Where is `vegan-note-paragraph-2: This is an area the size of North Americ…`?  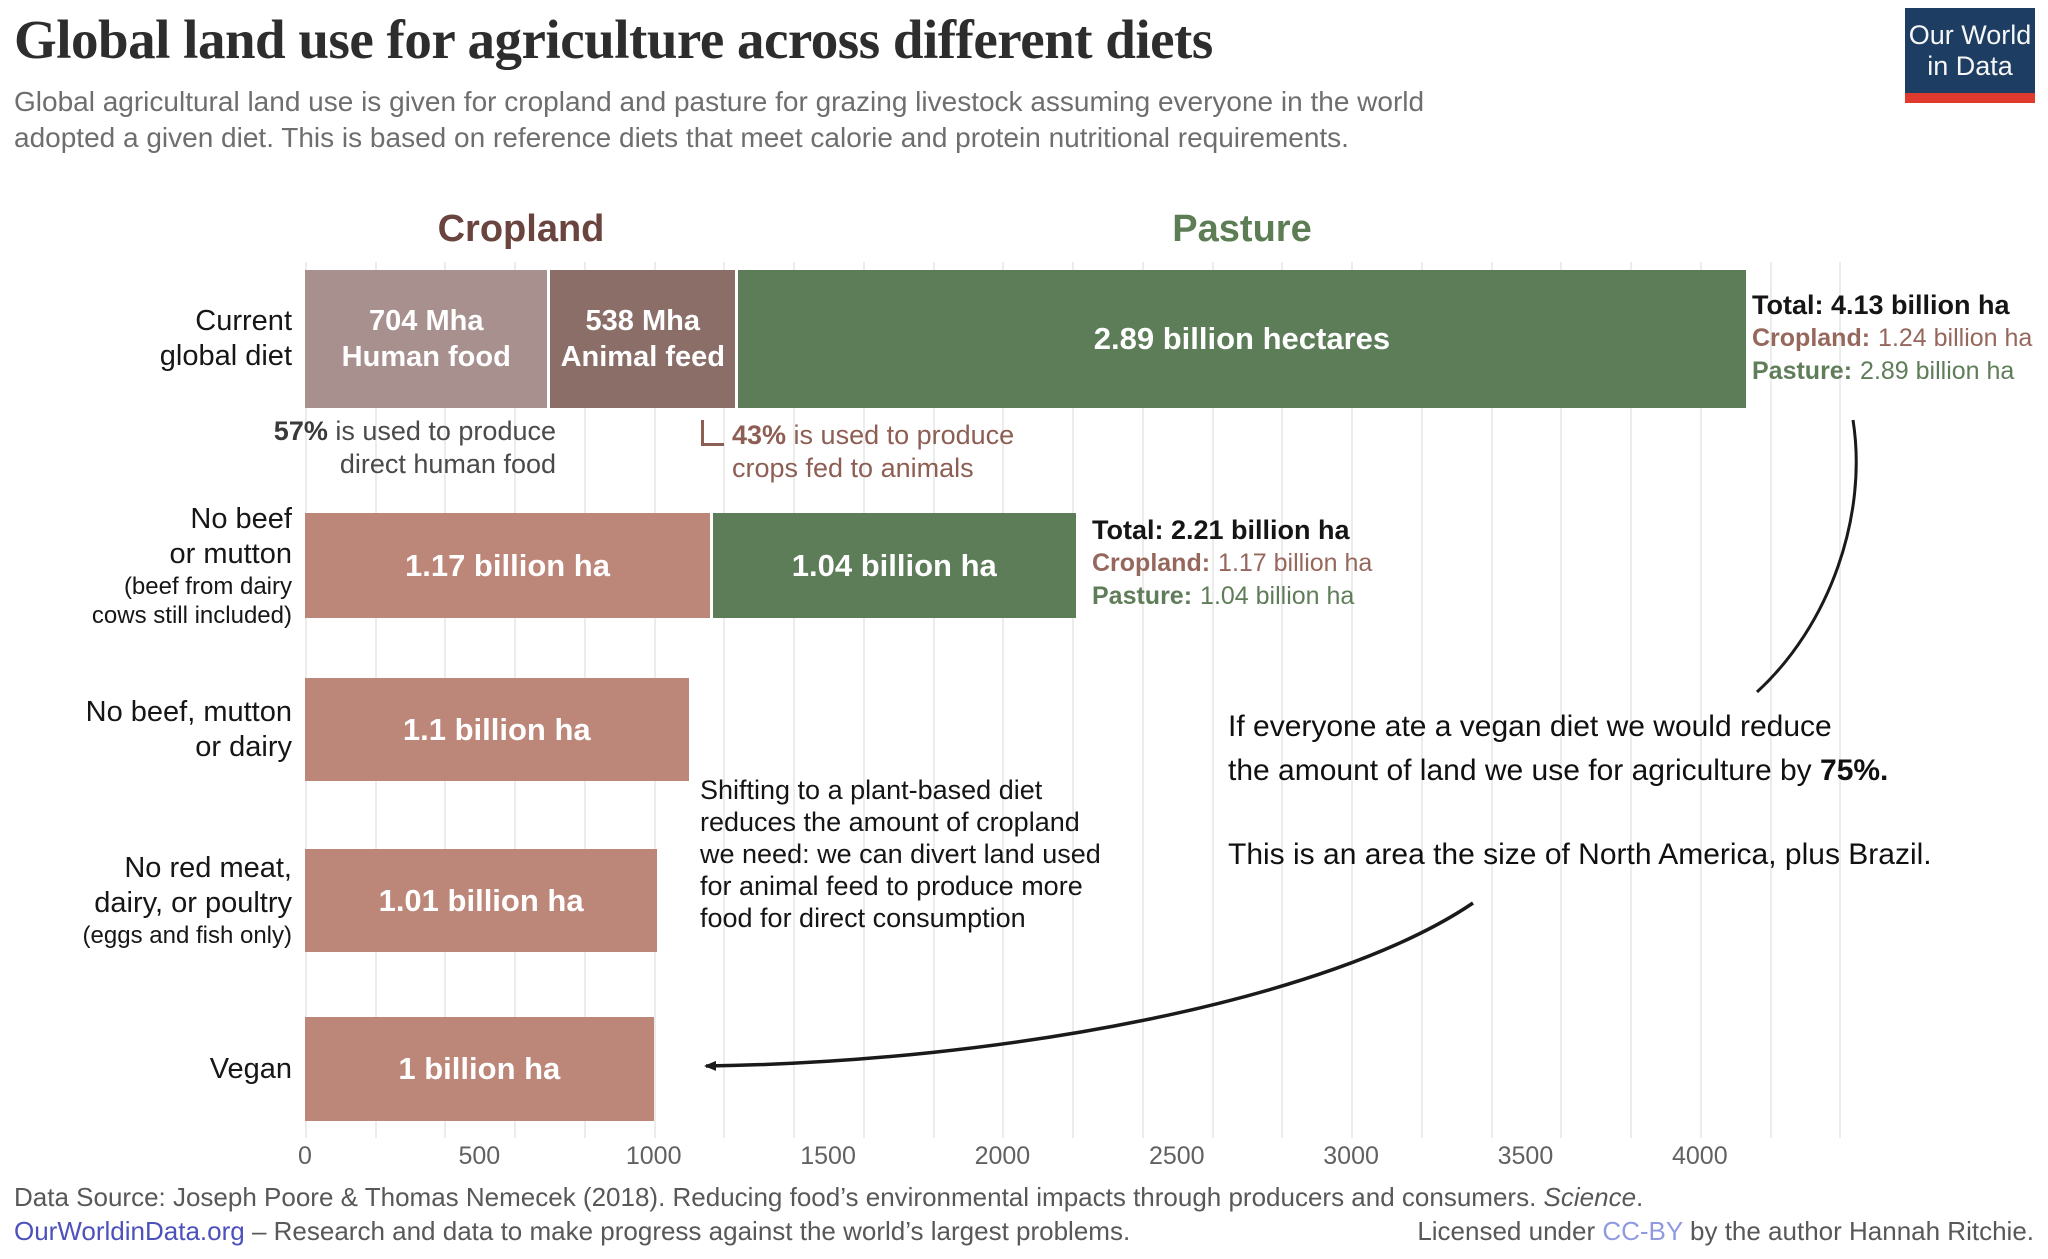 vegan-note-paragraph-2: This is an area the size of North Americ… is located at coordinates (1580, 854).